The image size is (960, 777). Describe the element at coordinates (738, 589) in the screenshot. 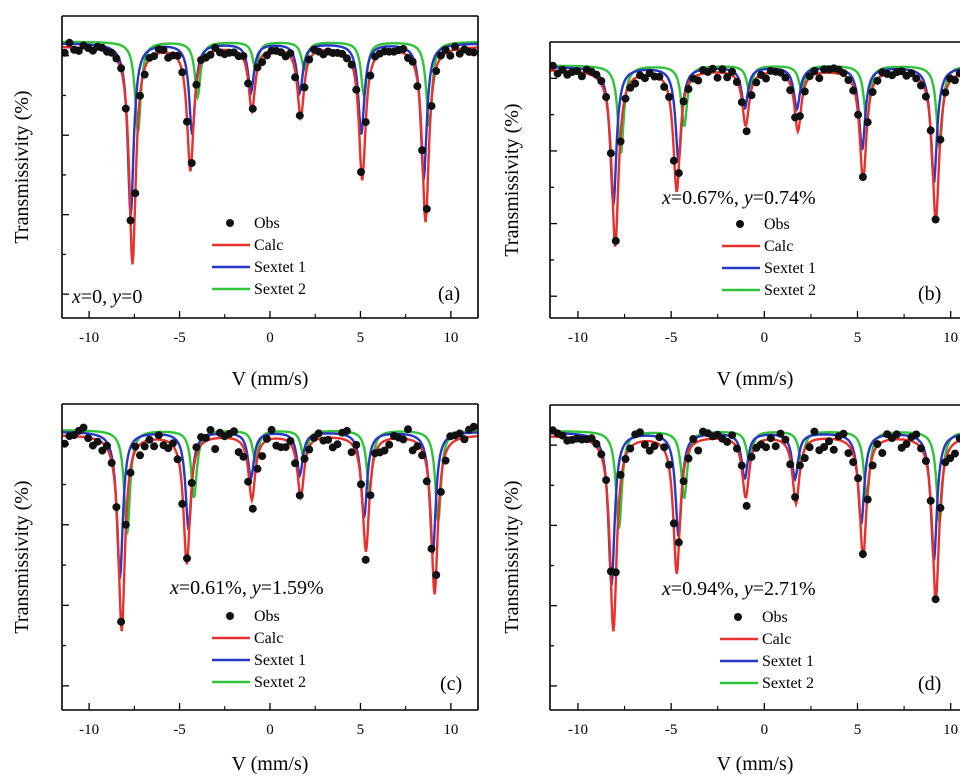

I see `composition-annotation: x=0.94%, y=2.71%` at that location.